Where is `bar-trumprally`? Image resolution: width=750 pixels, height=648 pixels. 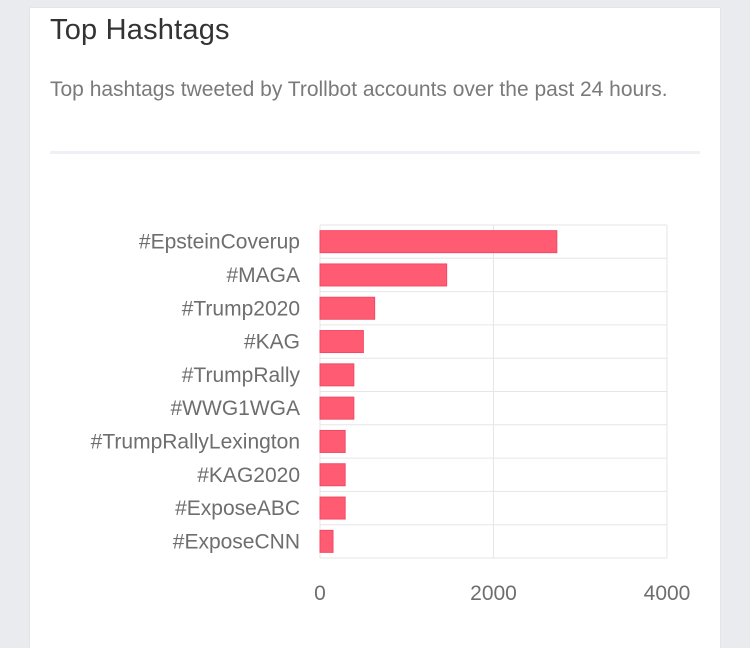 bar-trumprally is located at coordinates (337, 375).